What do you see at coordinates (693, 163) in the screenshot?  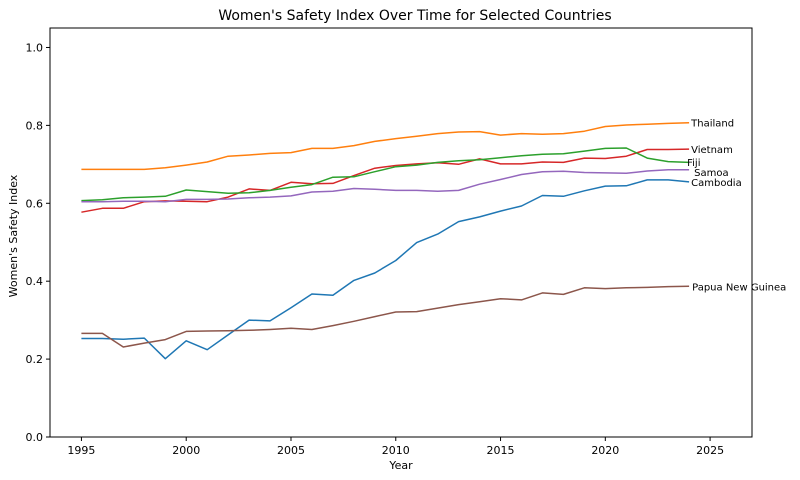 I see `series-label-fiji: Fiji` at bounding box center [693, 163].